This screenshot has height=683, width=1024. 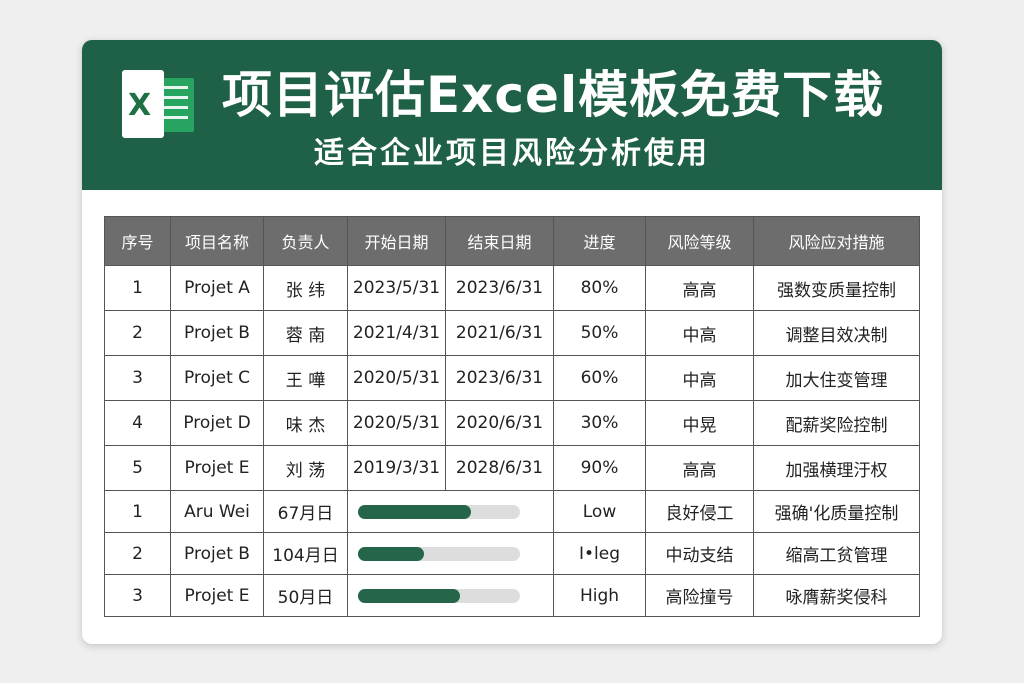 I want to click on cell-end: 2021/6/31, so click(x=499, y=333).